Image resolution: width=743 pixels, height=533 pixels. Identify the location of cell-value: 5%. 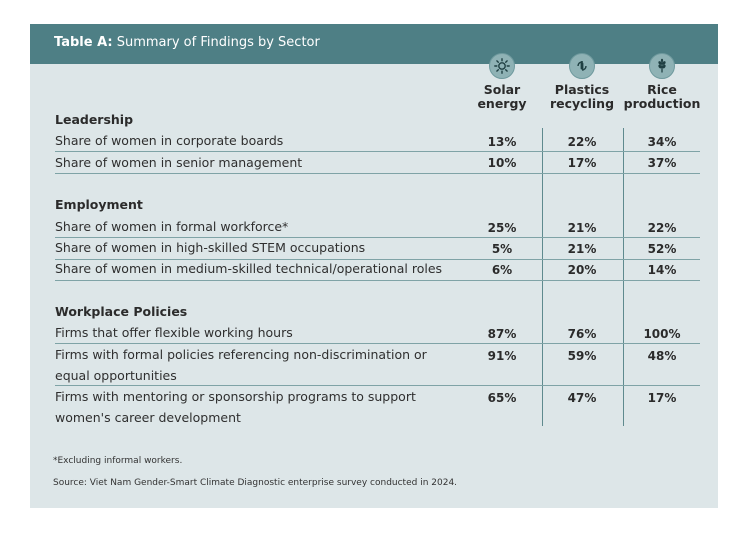
(502, 249).